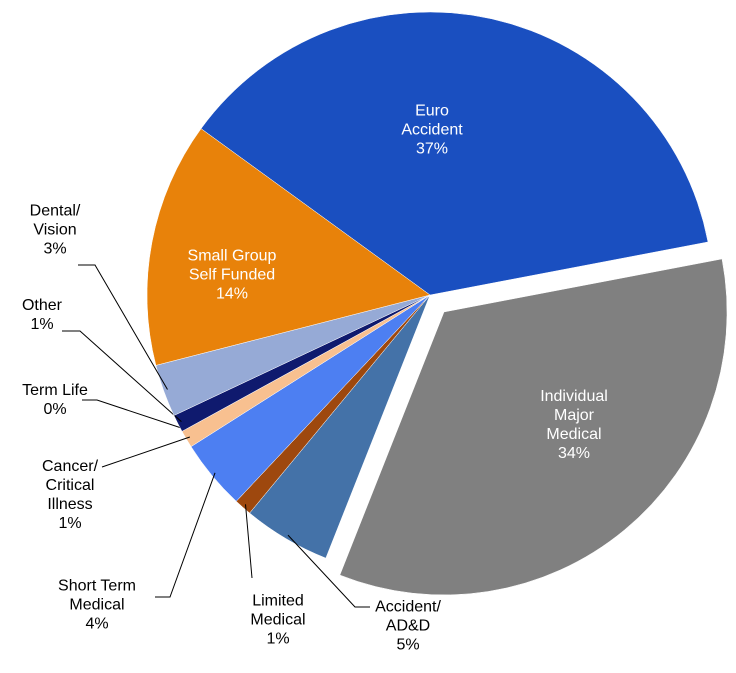 The image size is (736, 673). What do you see at coordinates (41, 305) in the screenshot?
I see `category-label: Other` at bounding box center [41, 305].